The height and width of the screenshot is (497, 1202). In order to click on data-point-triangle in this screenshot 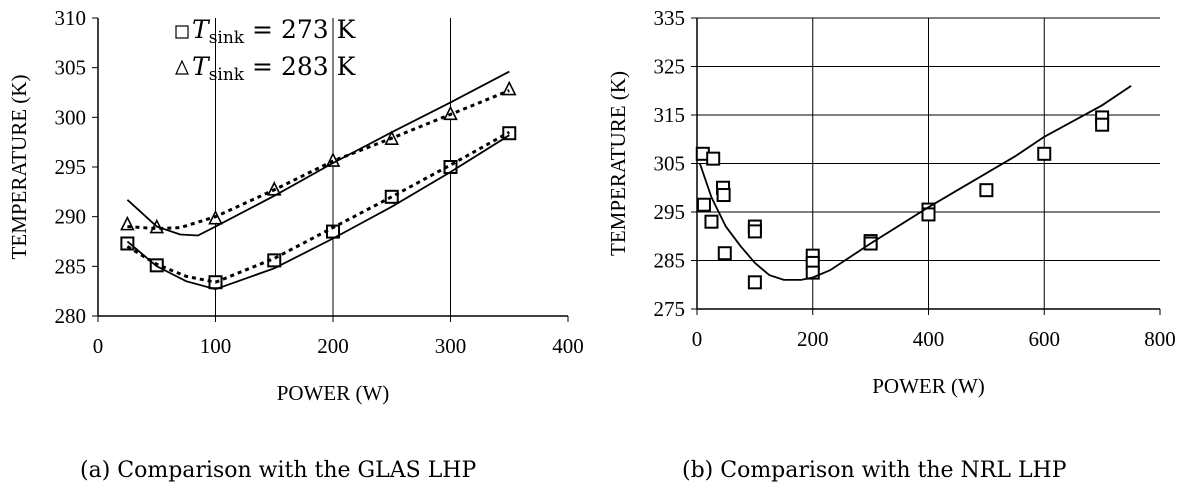, I will do `click(509, 88)`.